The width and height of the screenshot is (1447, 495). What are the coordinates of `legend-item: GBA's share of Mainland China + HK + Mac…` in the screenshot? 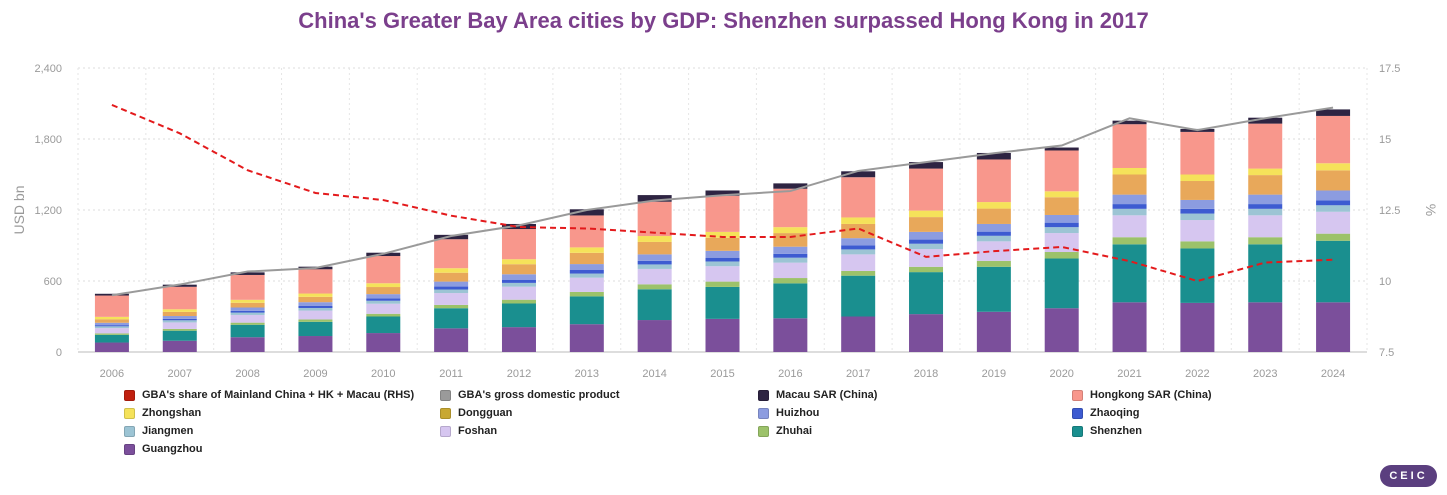 It's located at (269, 395).